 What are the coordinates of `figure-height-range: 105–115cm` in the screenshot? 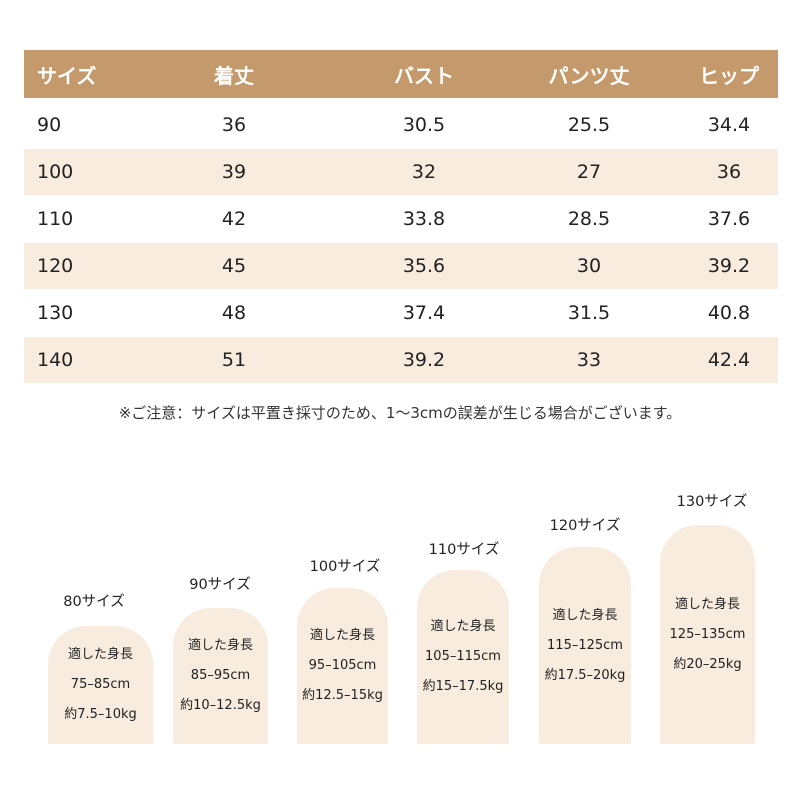 It's located at (463, 656).